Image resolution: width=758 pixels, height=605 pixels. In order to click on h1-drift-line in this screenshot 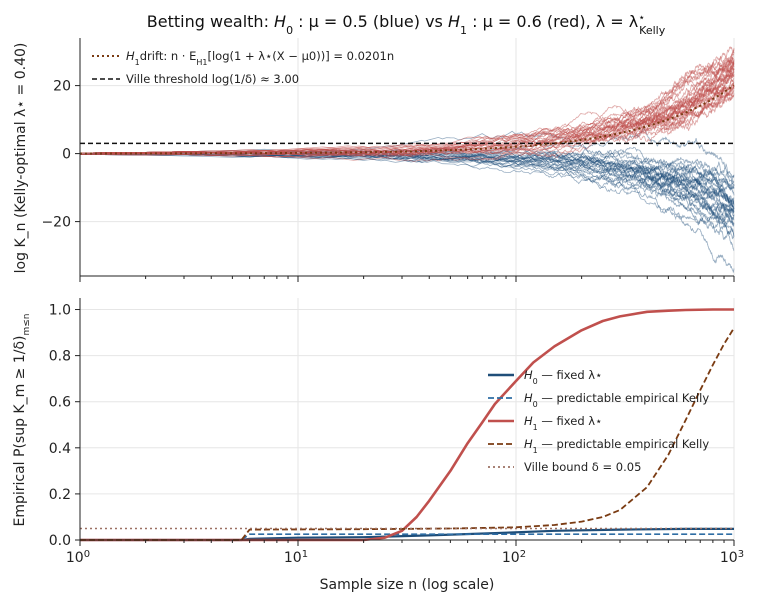, I will do `click(407, 119)`.